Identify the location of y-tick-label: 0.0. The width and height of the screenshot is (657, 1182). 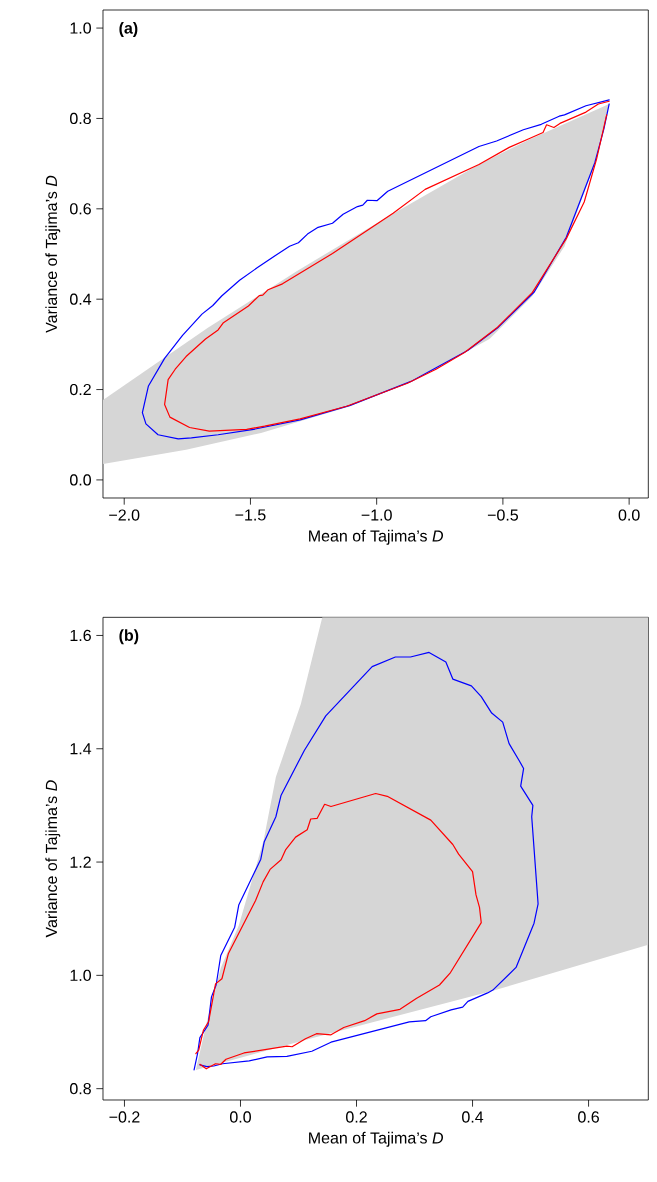
(80, 480).